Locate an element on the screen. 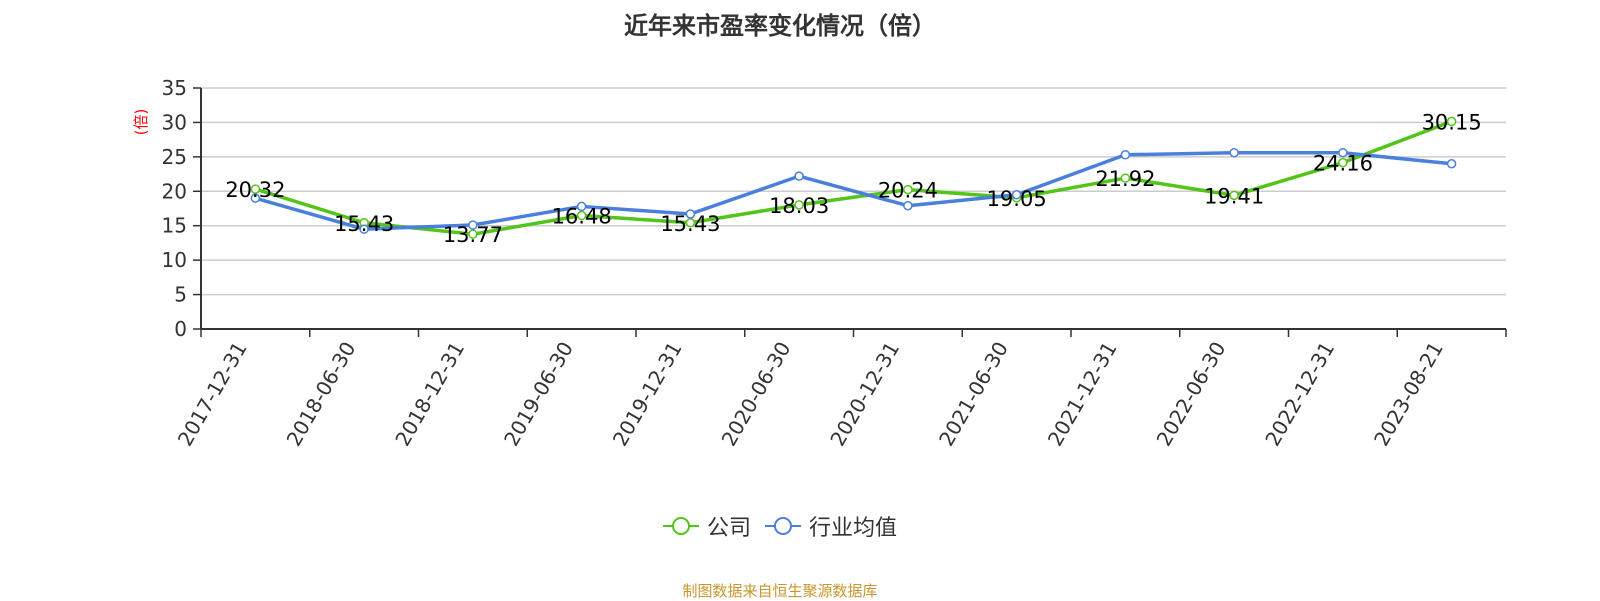 This screenshot has width=1600, height=601. data-label: 24.16 is located at coordinates (1343, 164).